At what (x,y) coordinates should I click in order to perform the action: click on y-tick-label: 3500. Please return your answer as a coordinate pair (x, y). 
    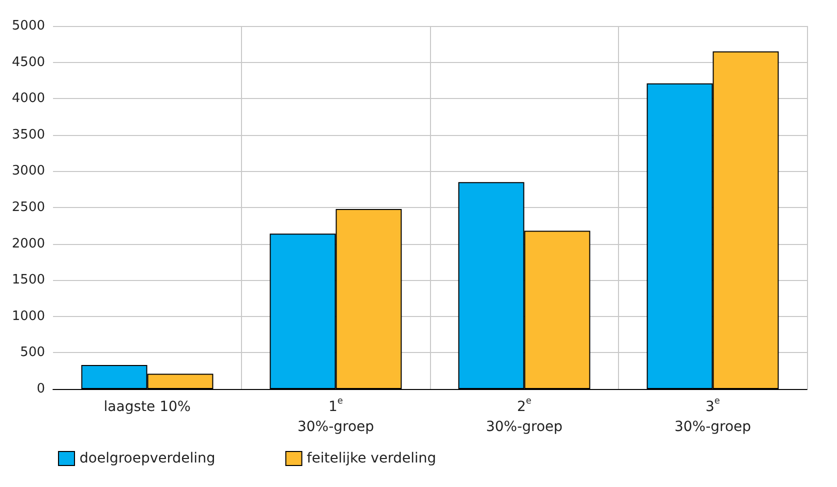
    Looking at the image, I should click on (28, 134).